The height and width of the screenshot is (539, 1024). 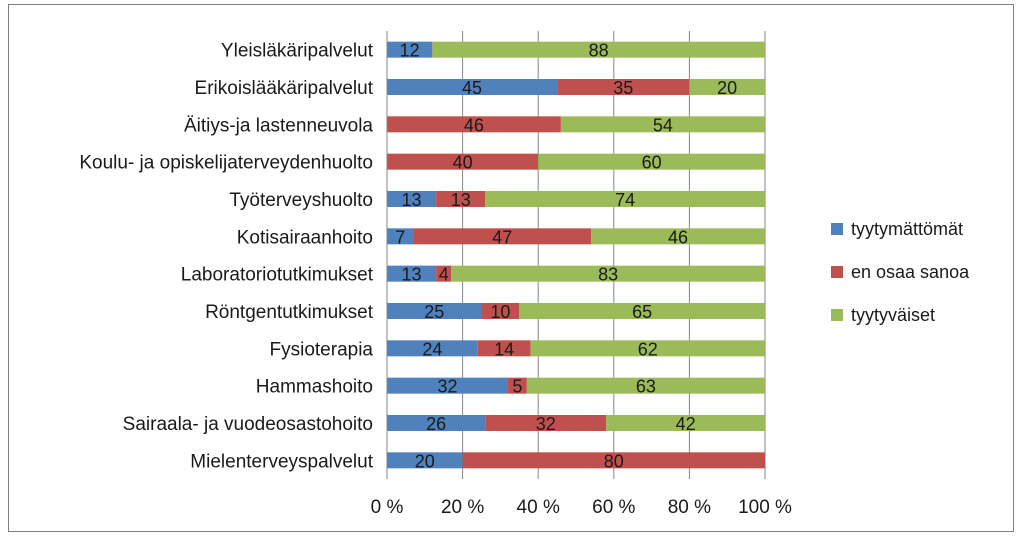 I want to click on data-label: 45, so click(x=472, y=88).